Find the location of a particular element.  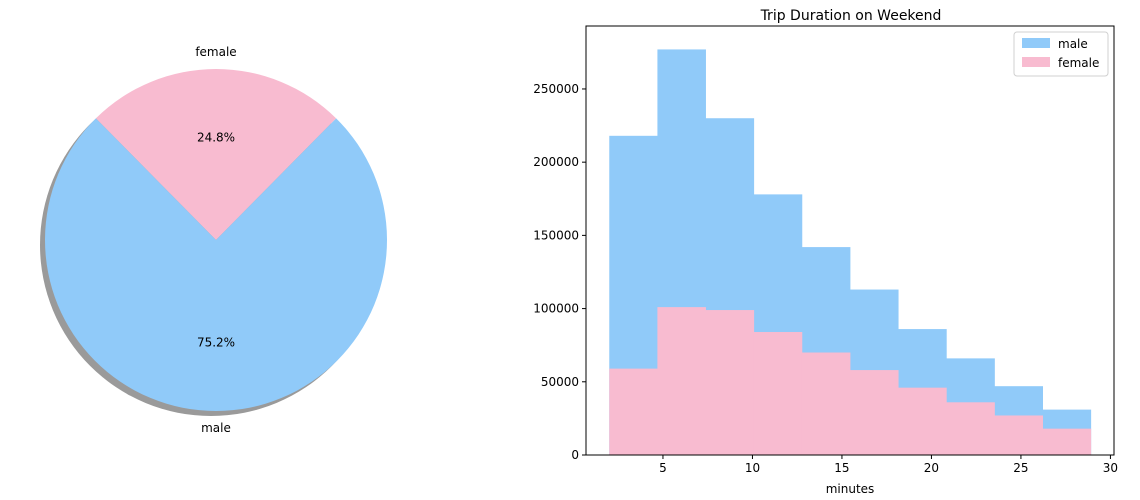

legend-label-female: female is located at coordinates (1078, 63).